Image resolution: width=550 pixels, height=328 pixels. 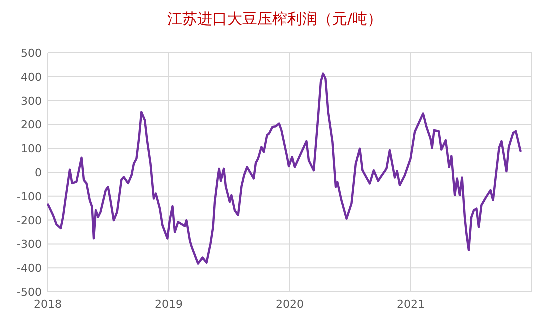 I want to click on y-tick-label: 200, so click(x=31, y=125).